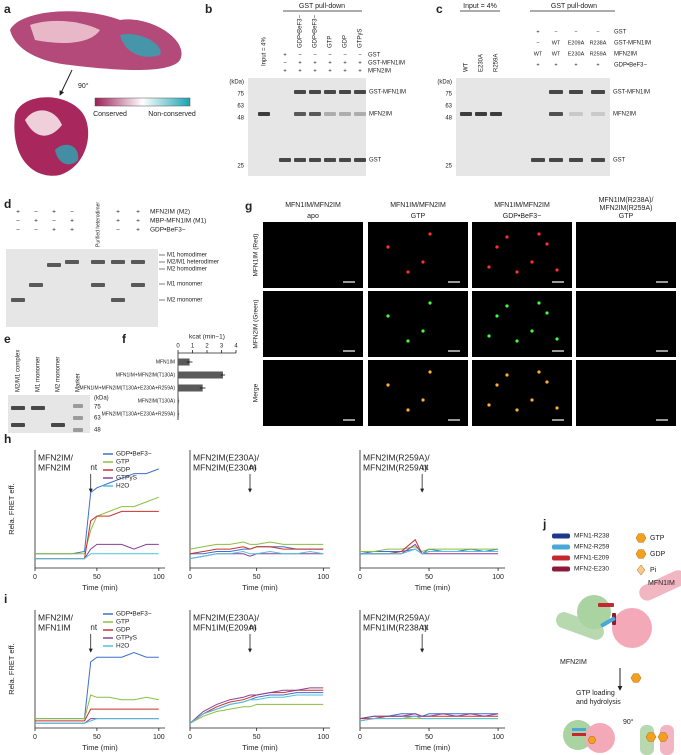 This screenshot has height=755, width=681. Describe the element at coordinates (122, 622) in the screenshot. I see `legend-label: GTP` at that location.